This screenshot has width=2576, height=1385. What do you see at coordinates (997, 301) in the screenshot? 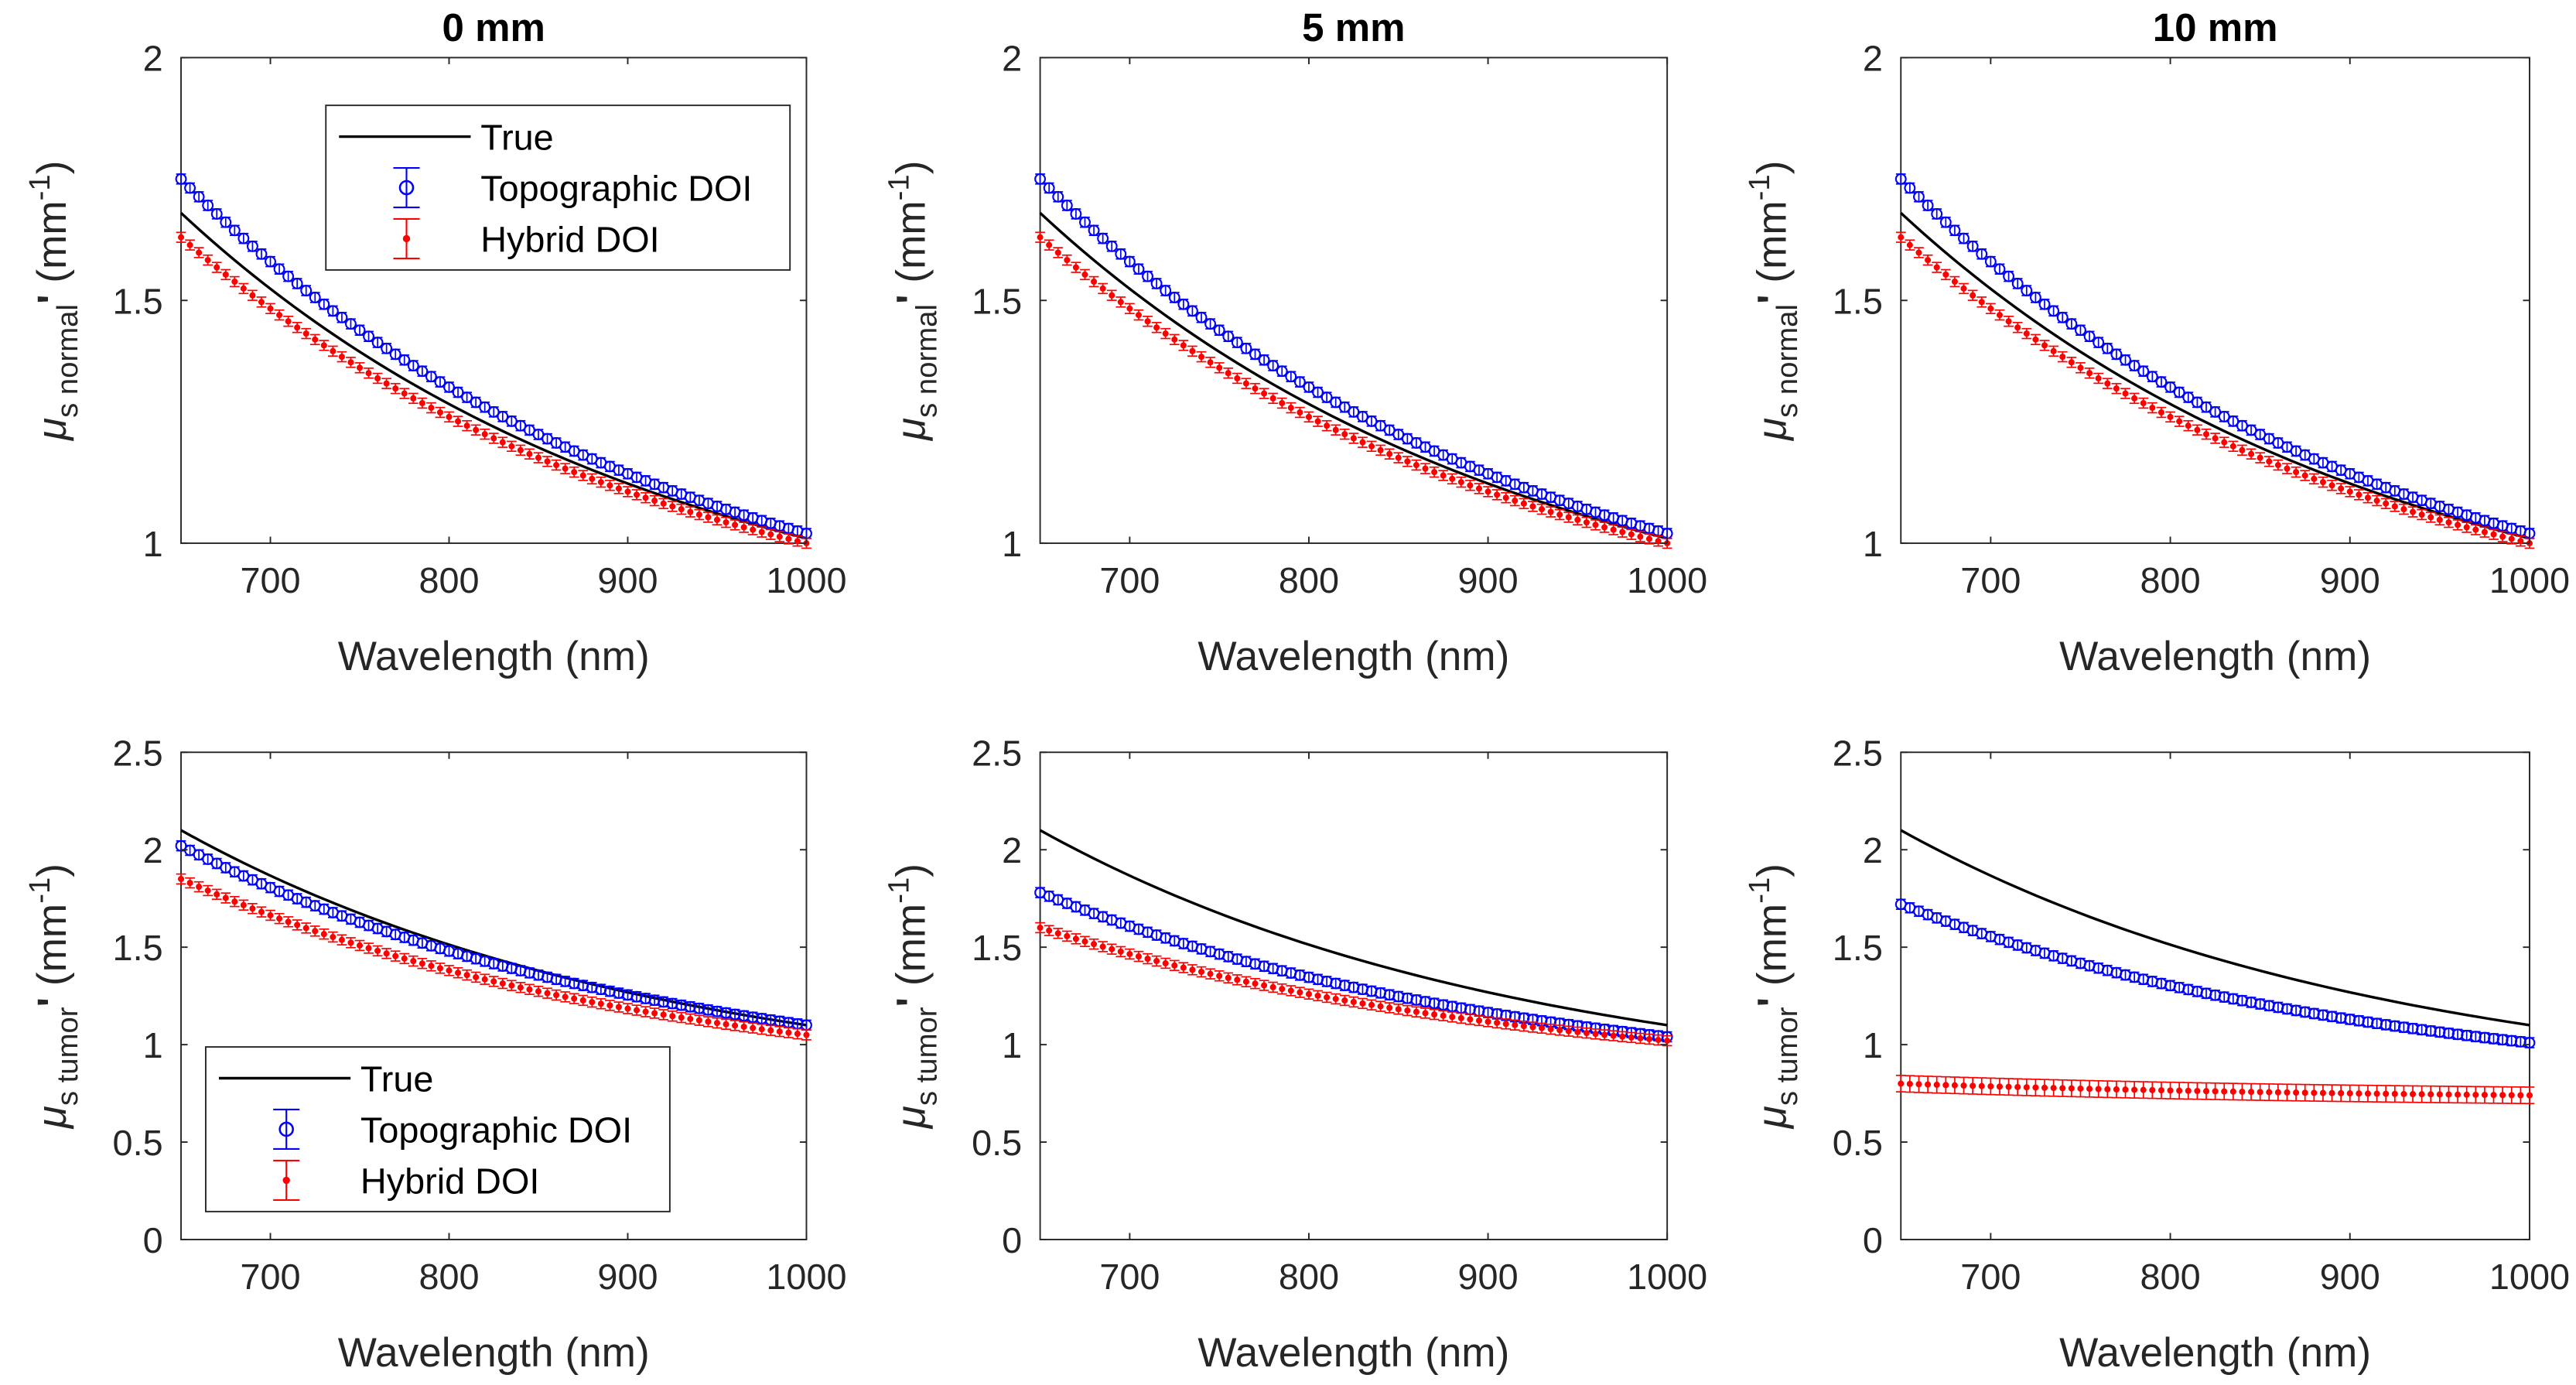
I see `chart-2-y-tick-label: 1.5` at bounding box center [997, 301].